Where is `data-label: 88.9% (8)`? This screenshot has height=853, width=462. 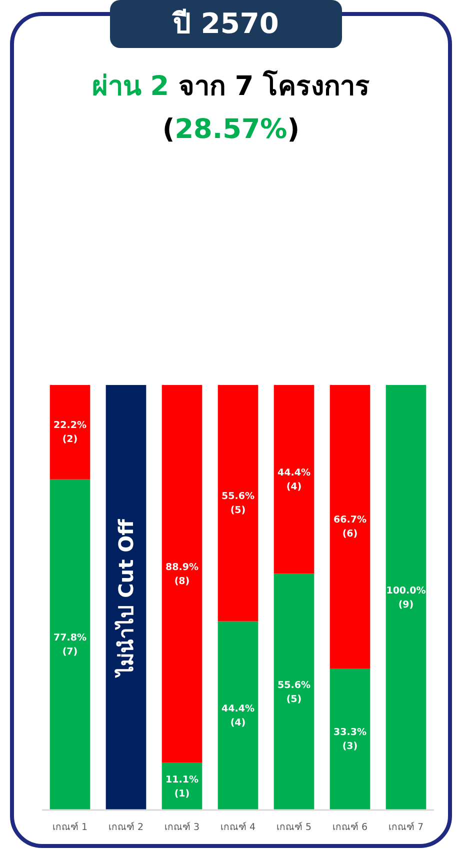 data-label: 88.9% (8) is located at coordinates (182, 574).